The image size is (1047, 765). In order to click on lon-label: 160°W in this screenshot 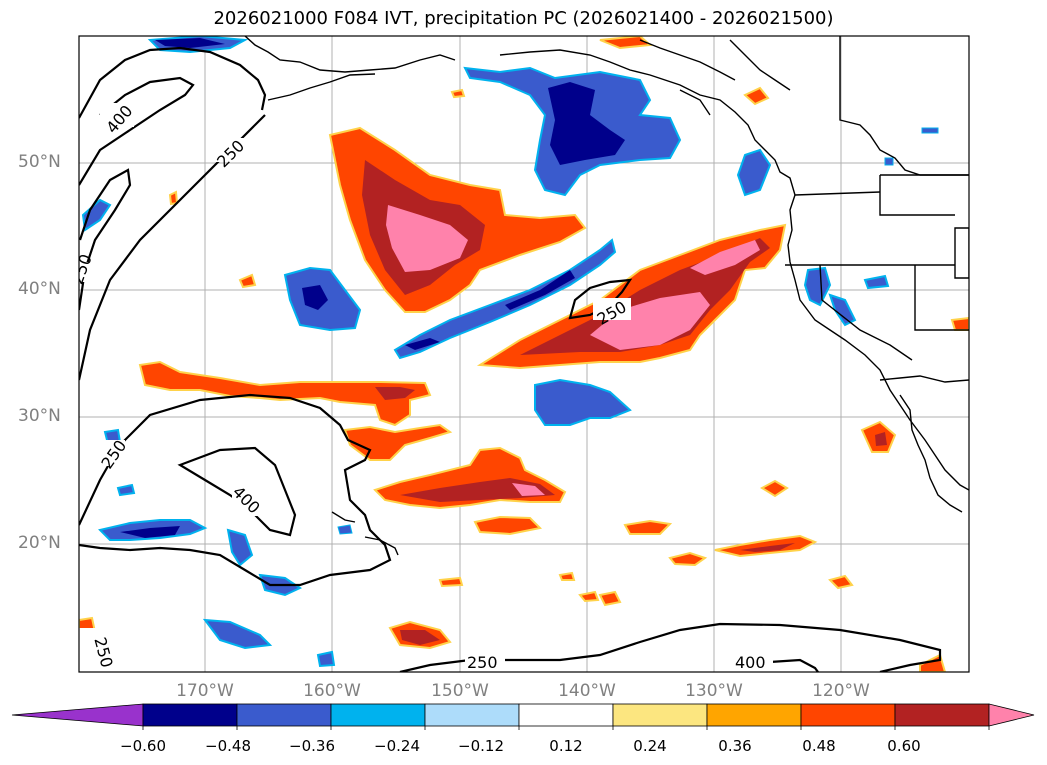, I will do `click(332, 691)`.